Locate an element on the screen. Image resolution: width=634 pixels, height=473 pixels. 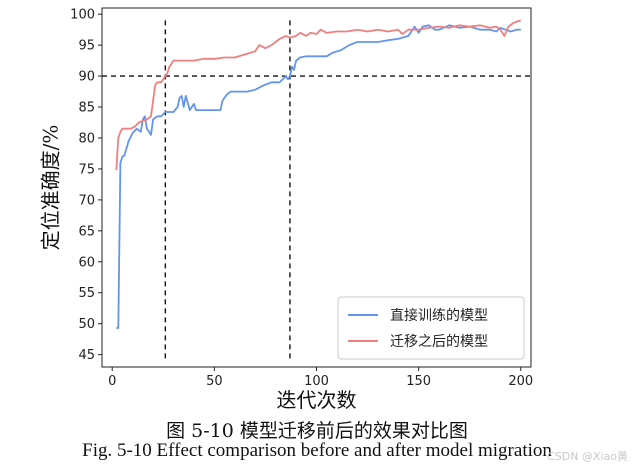
y-tick-label: 80 is located at coordinates (86, 138).